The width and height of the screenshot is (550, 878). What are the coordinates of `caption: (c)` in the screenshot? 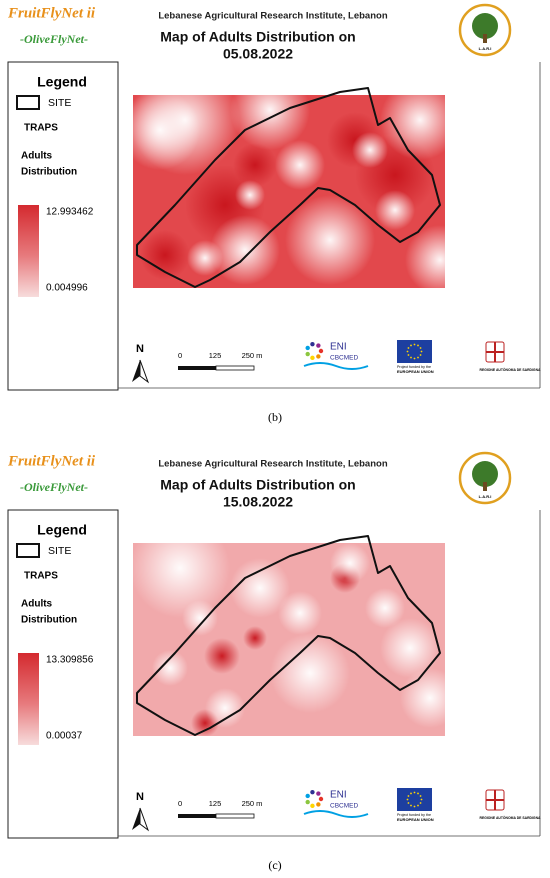 It's located at (274, 865).